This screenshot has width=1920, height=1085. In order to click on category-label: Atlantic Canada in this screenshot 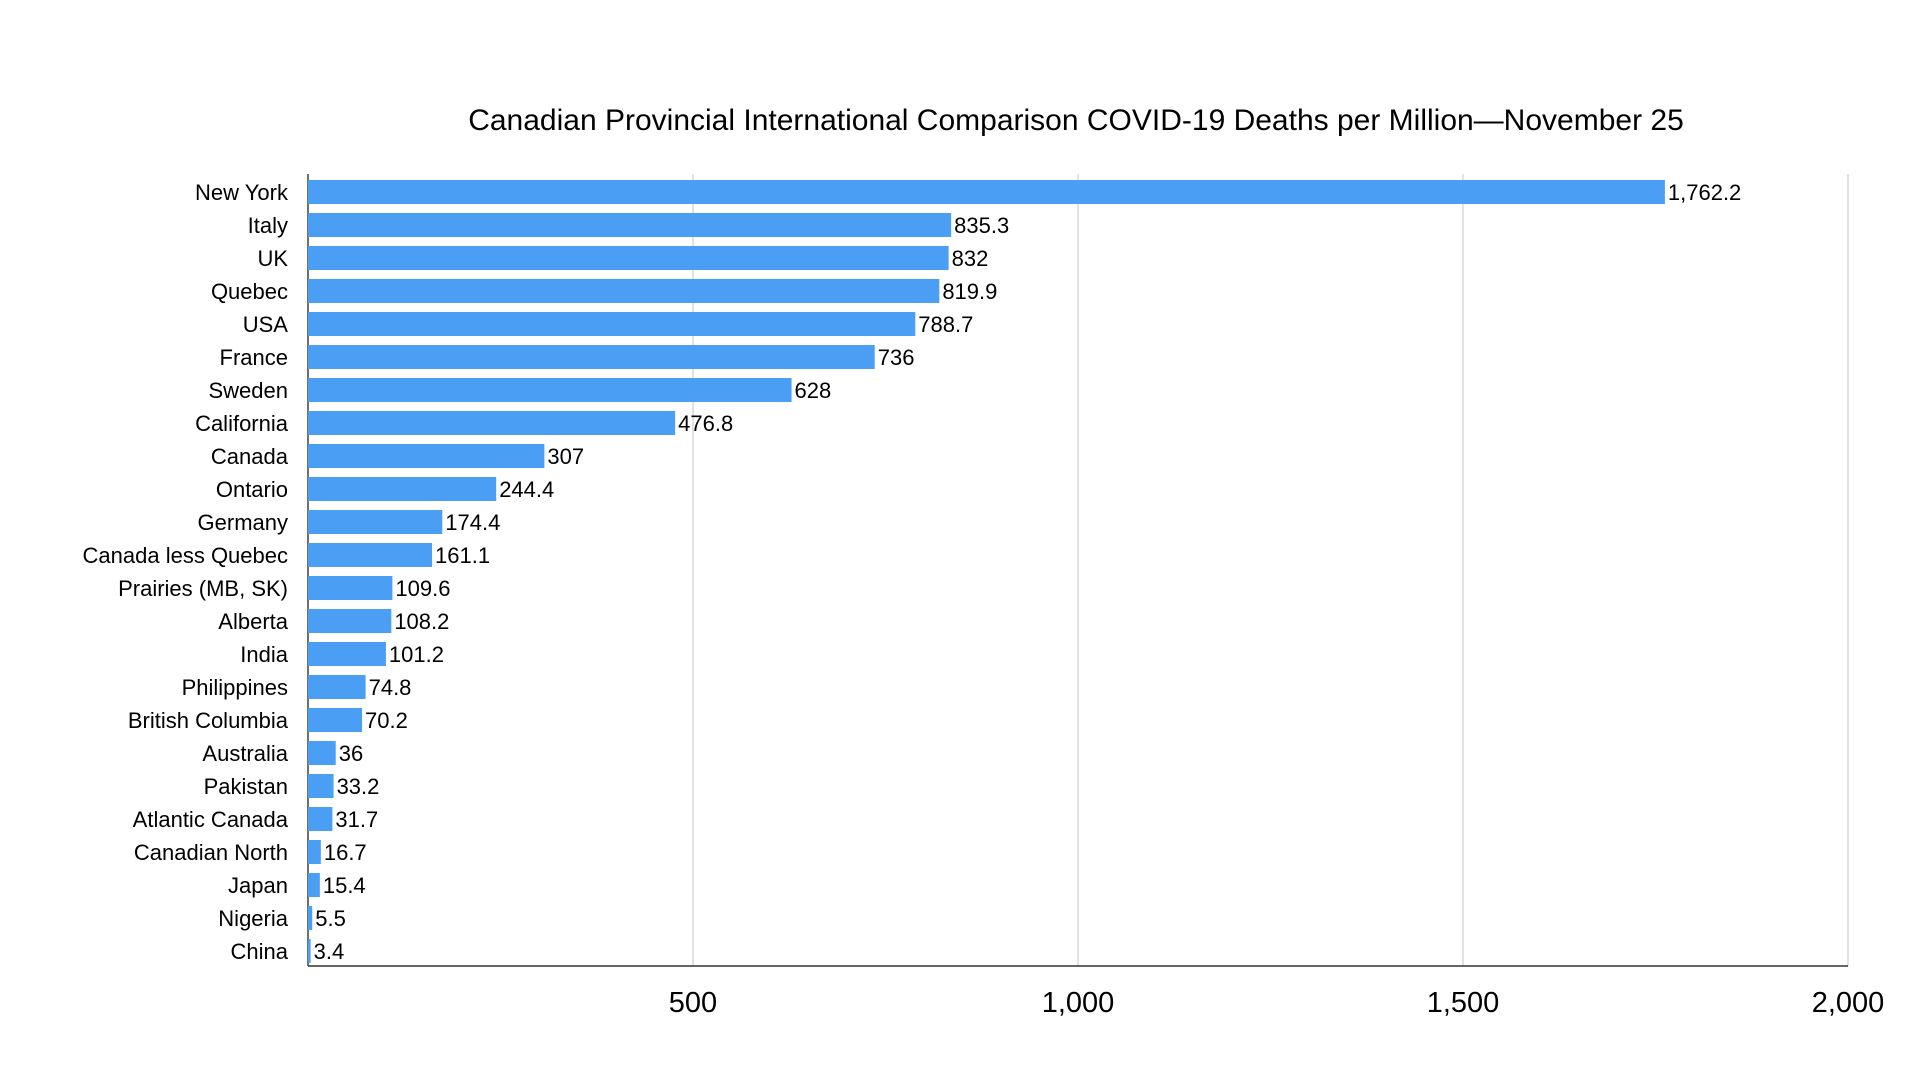, I will do `click(211, 819)`.